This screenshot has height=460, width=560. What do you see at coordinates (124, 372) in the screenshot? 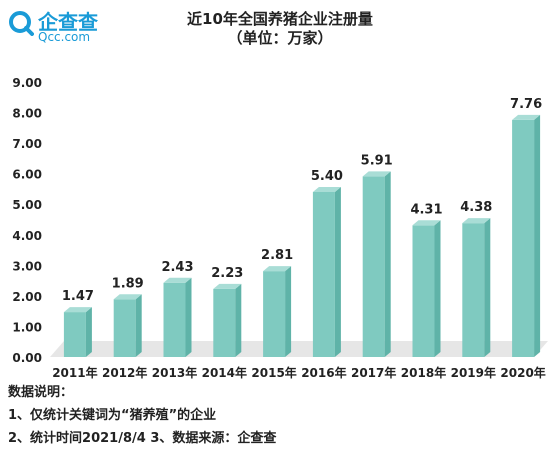
I see `x-category-label: 2012年` at bounding box center [124, 372].